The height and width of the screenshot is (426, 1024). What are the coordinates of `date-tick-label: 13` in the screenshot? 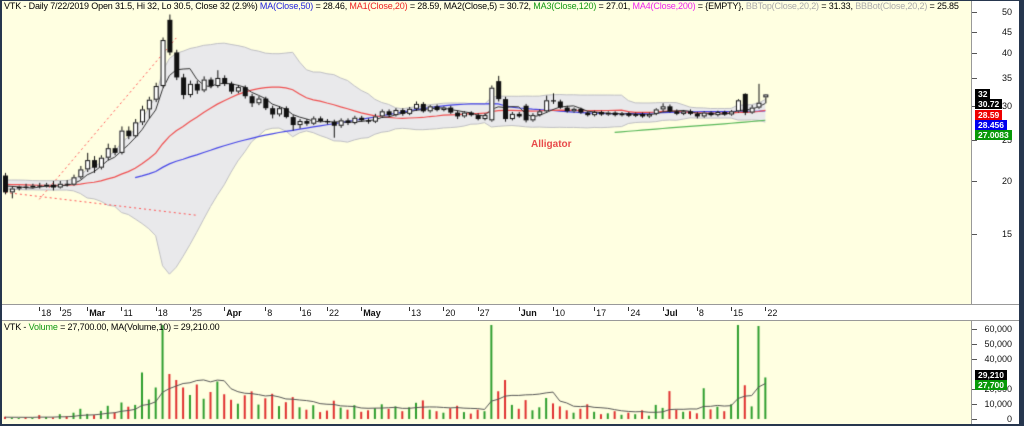 It's located at (416, 313).